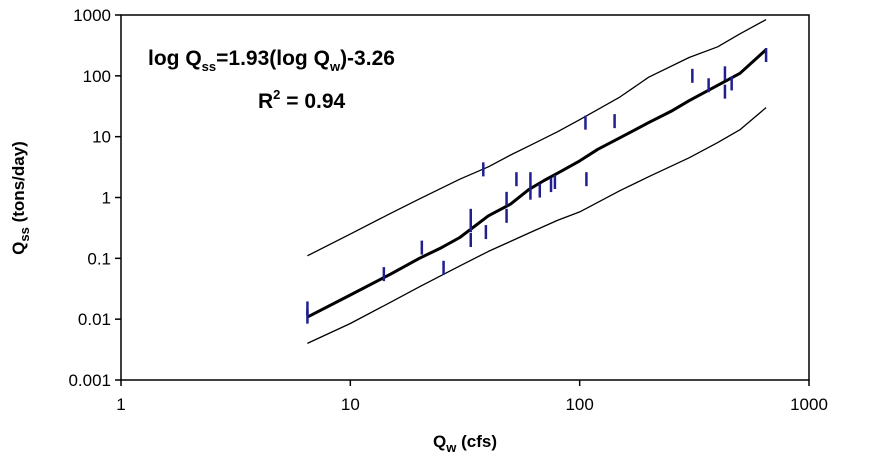  I want to click on y-tick-label: 0.1, so click(99, 258).